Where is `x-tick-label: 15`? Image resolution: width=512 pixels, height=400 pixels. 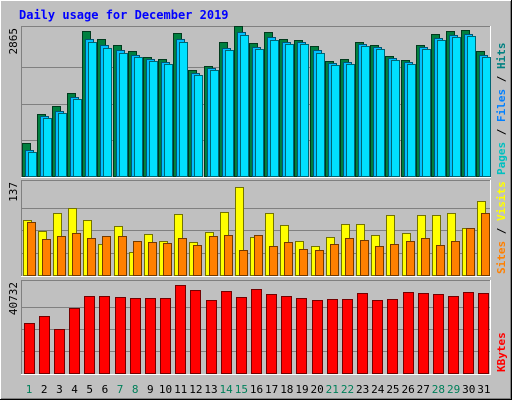
x-tick-label: 15 is located at coordinates (241, 389).